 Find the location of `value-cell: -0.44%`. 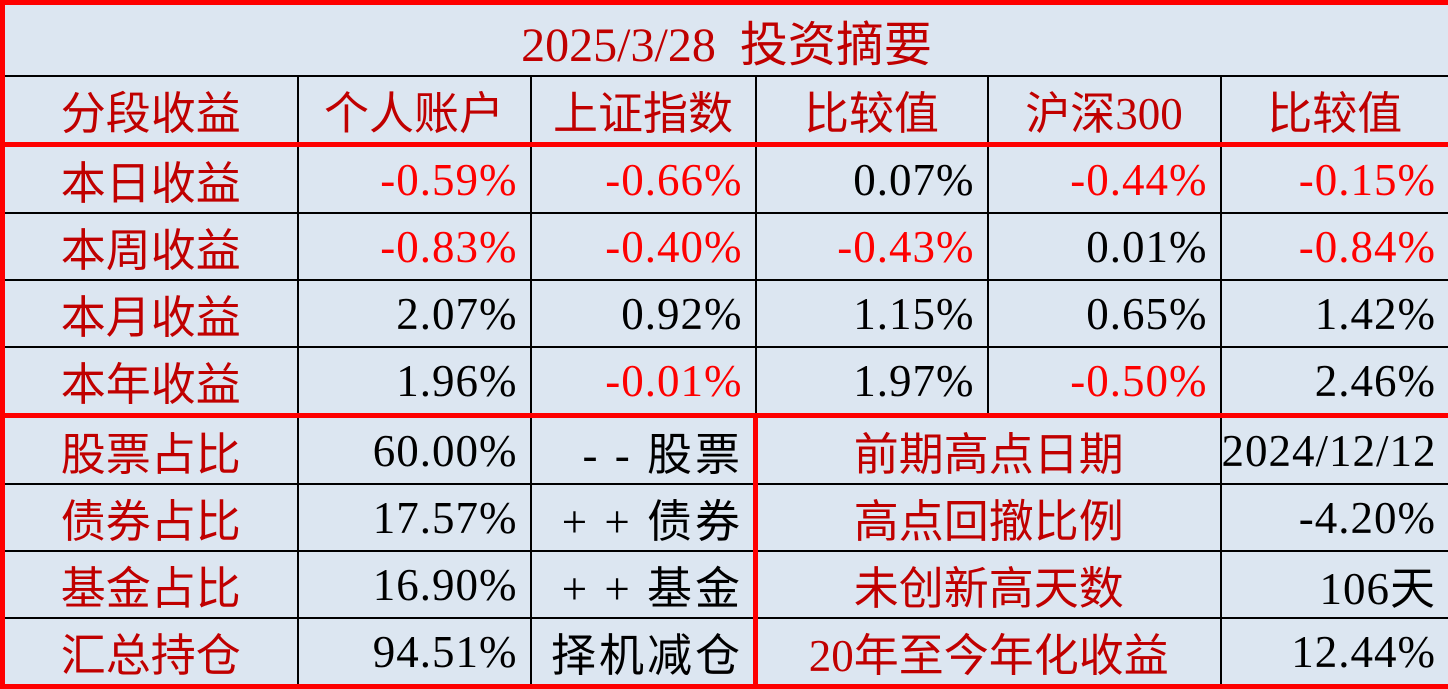

value-cell: -0.44% is located at coordinates (1104, 179).